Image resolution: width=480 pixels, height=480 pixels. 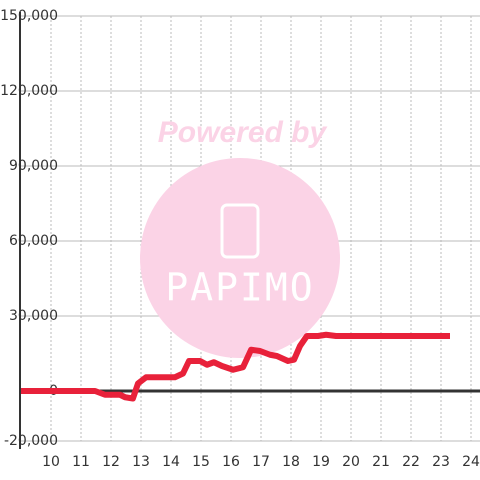 What do you see at coordinates (33, 241) in the screenshot?
I see `y-tick-label: 60,000` at bounding box center [33, 241].